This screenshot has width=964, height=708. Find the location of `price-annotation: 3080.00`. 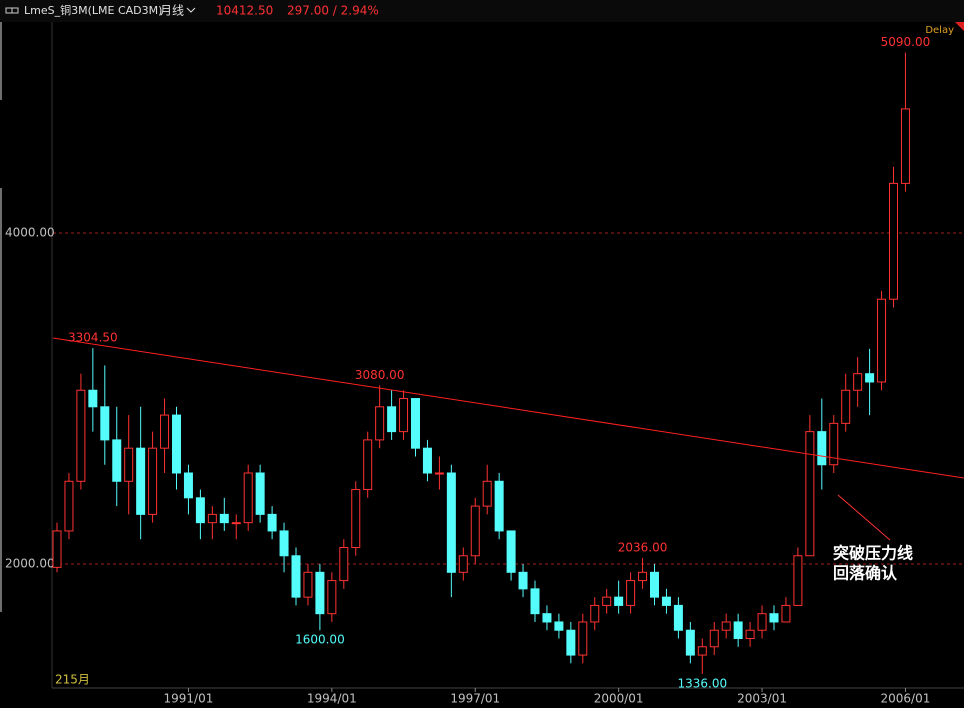

price-annotation: 3080.00 is located at coordinates (380, 375).